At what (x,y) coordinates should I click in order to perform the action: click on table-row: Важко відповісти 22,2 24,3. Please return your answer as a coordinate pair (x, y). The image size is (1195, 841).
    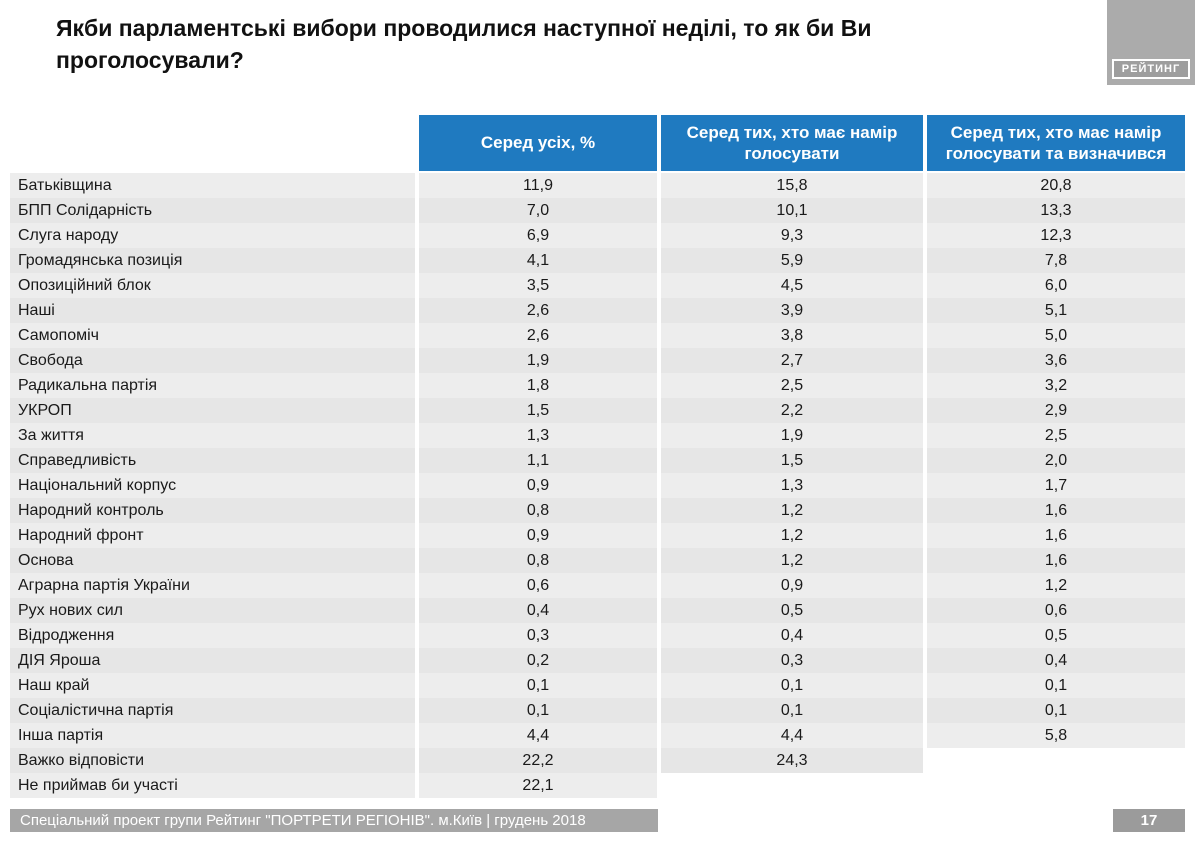
    Looking at the image, I should click on (597, 760).